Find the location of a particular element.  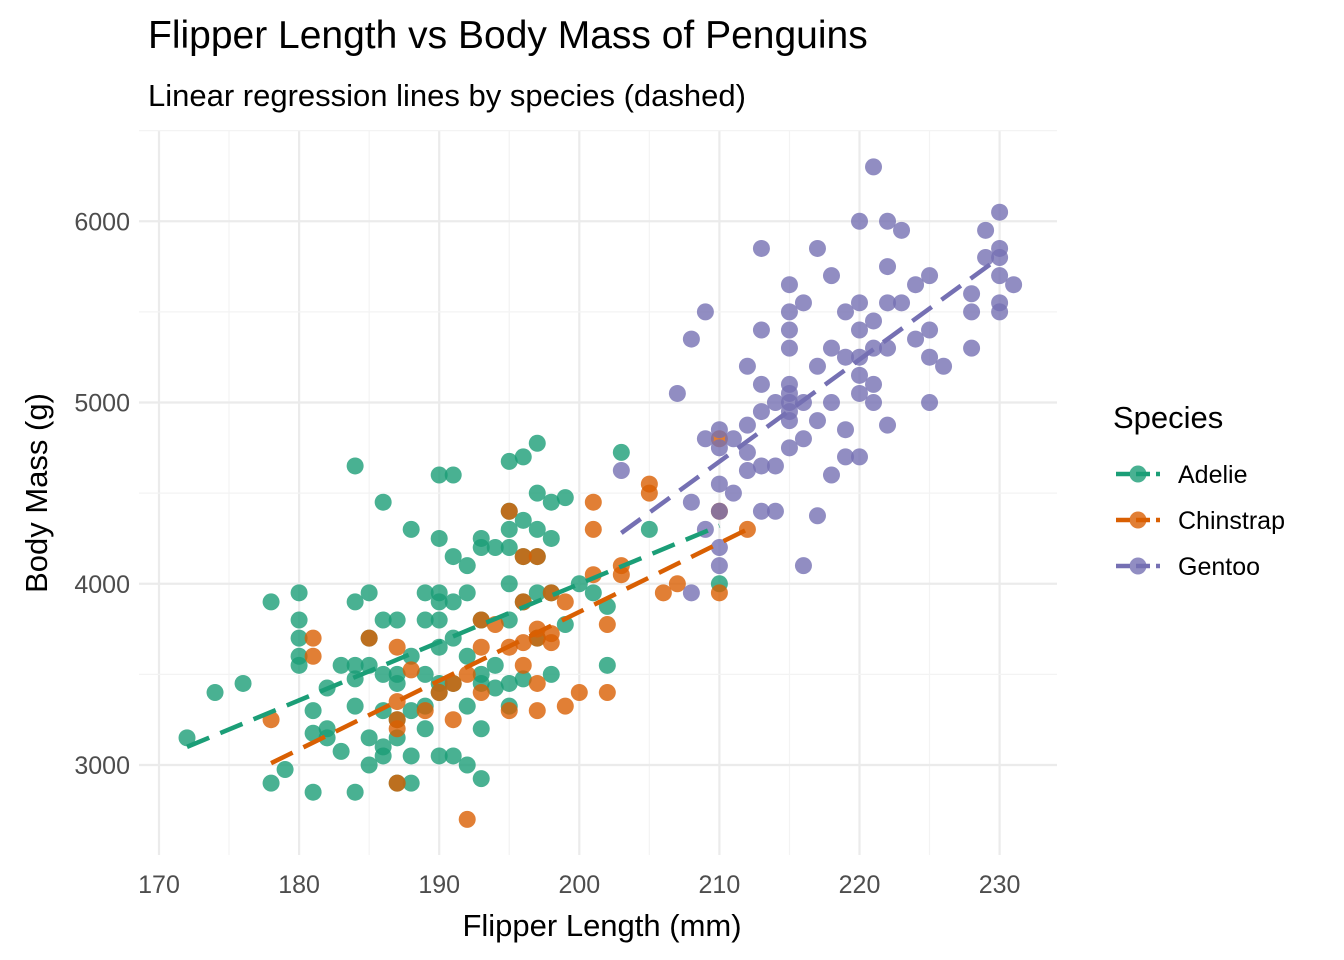

y-axis-title: Body Mass (g) is located at coordinates (36, 493).